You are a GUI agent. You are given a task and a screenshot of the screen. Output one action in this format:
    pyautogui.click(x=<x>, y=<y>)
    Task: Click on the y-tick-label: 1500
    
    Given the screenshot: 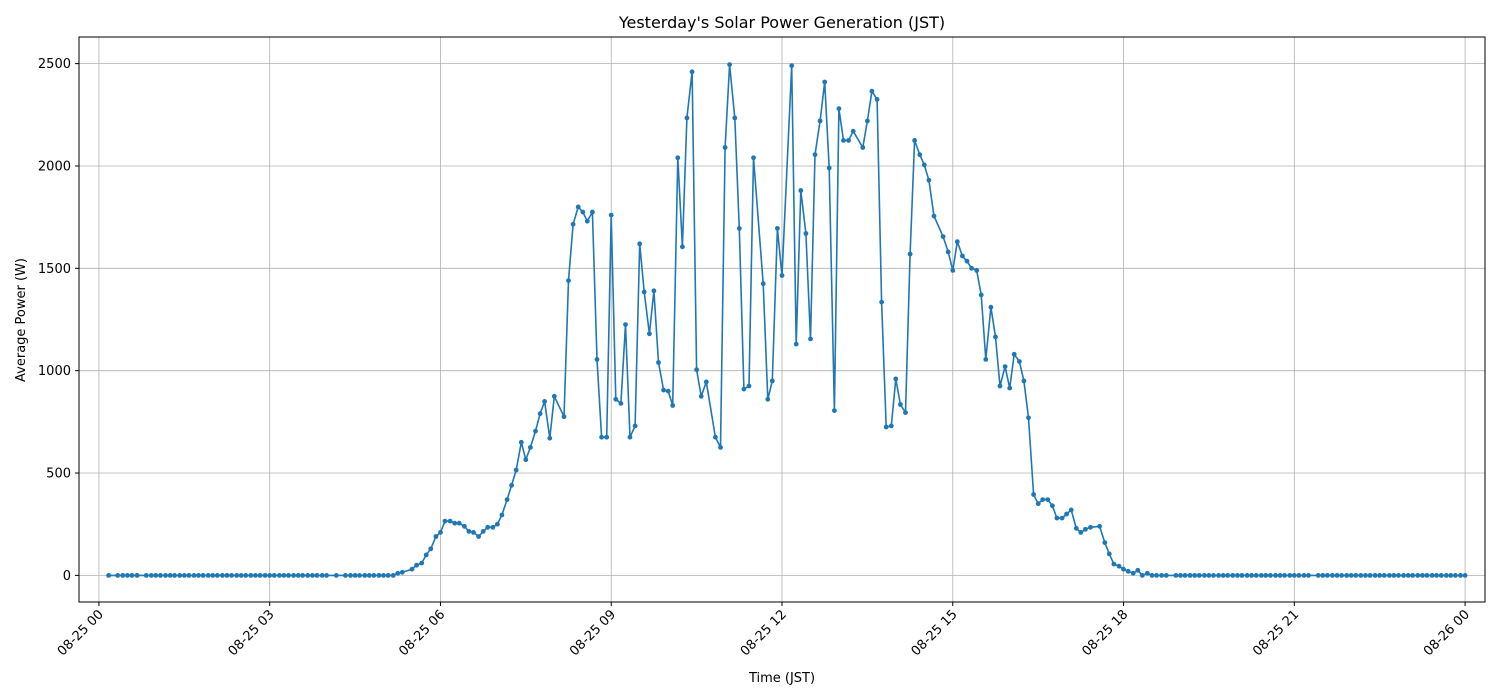 What is the action you would take?
    pyautogui.click(x=54, y=269)
    